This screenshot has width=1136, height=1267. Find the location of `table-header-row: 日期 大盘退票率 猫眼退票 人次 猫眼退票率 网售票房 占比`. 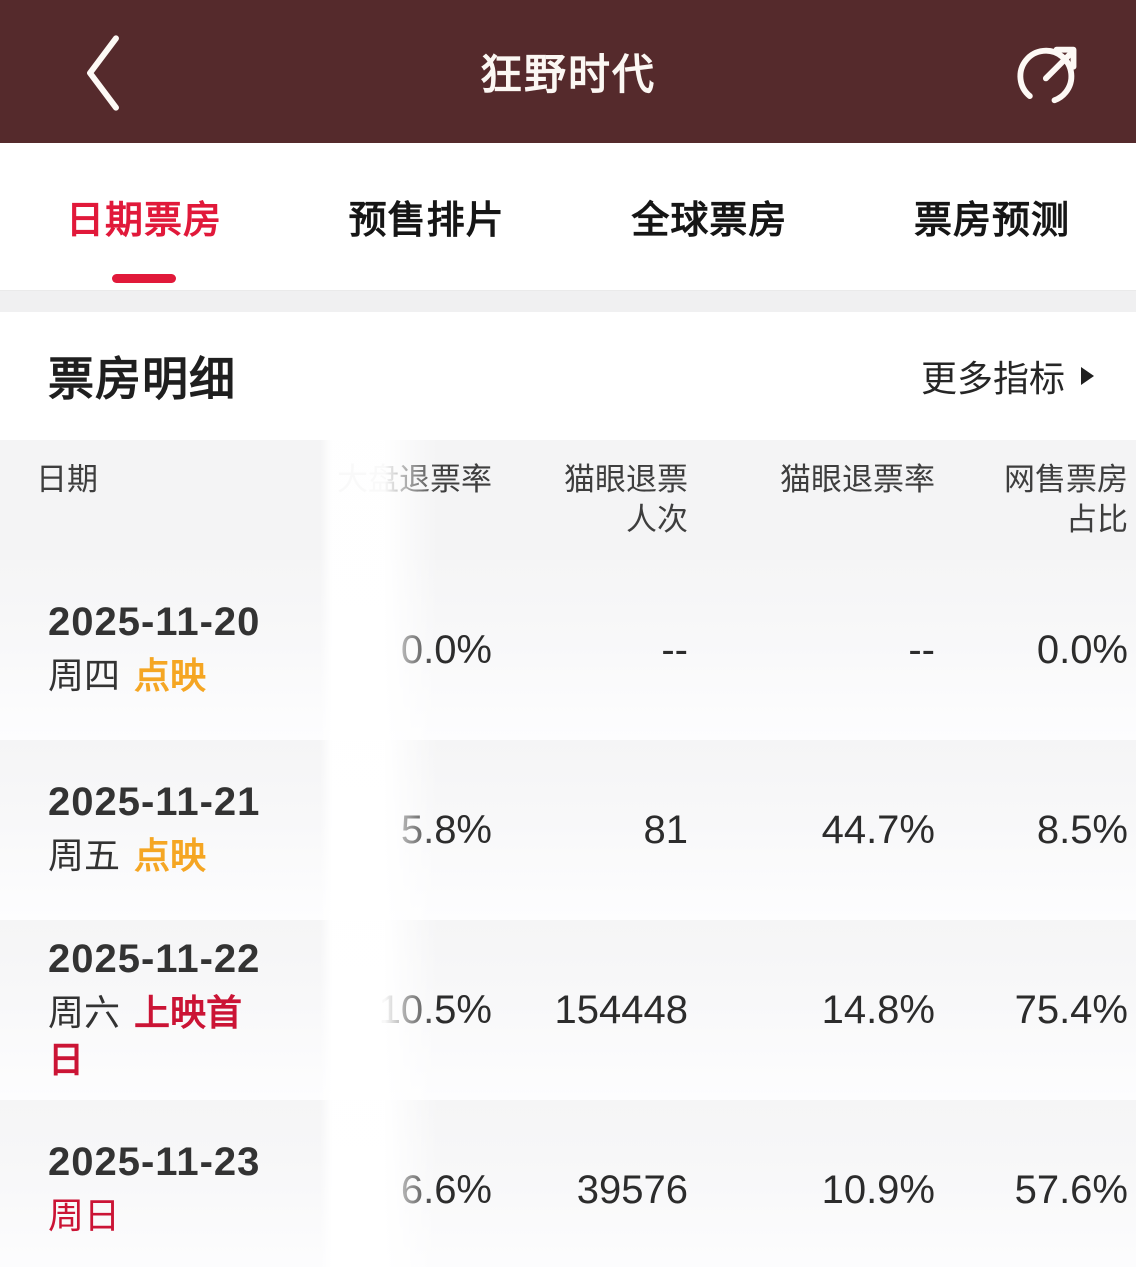

table-header-row: 日期 大盘退票率 猫眼退票 人次 猫眼退票率 网售票房 占比 is located at coordinates (568, 500).